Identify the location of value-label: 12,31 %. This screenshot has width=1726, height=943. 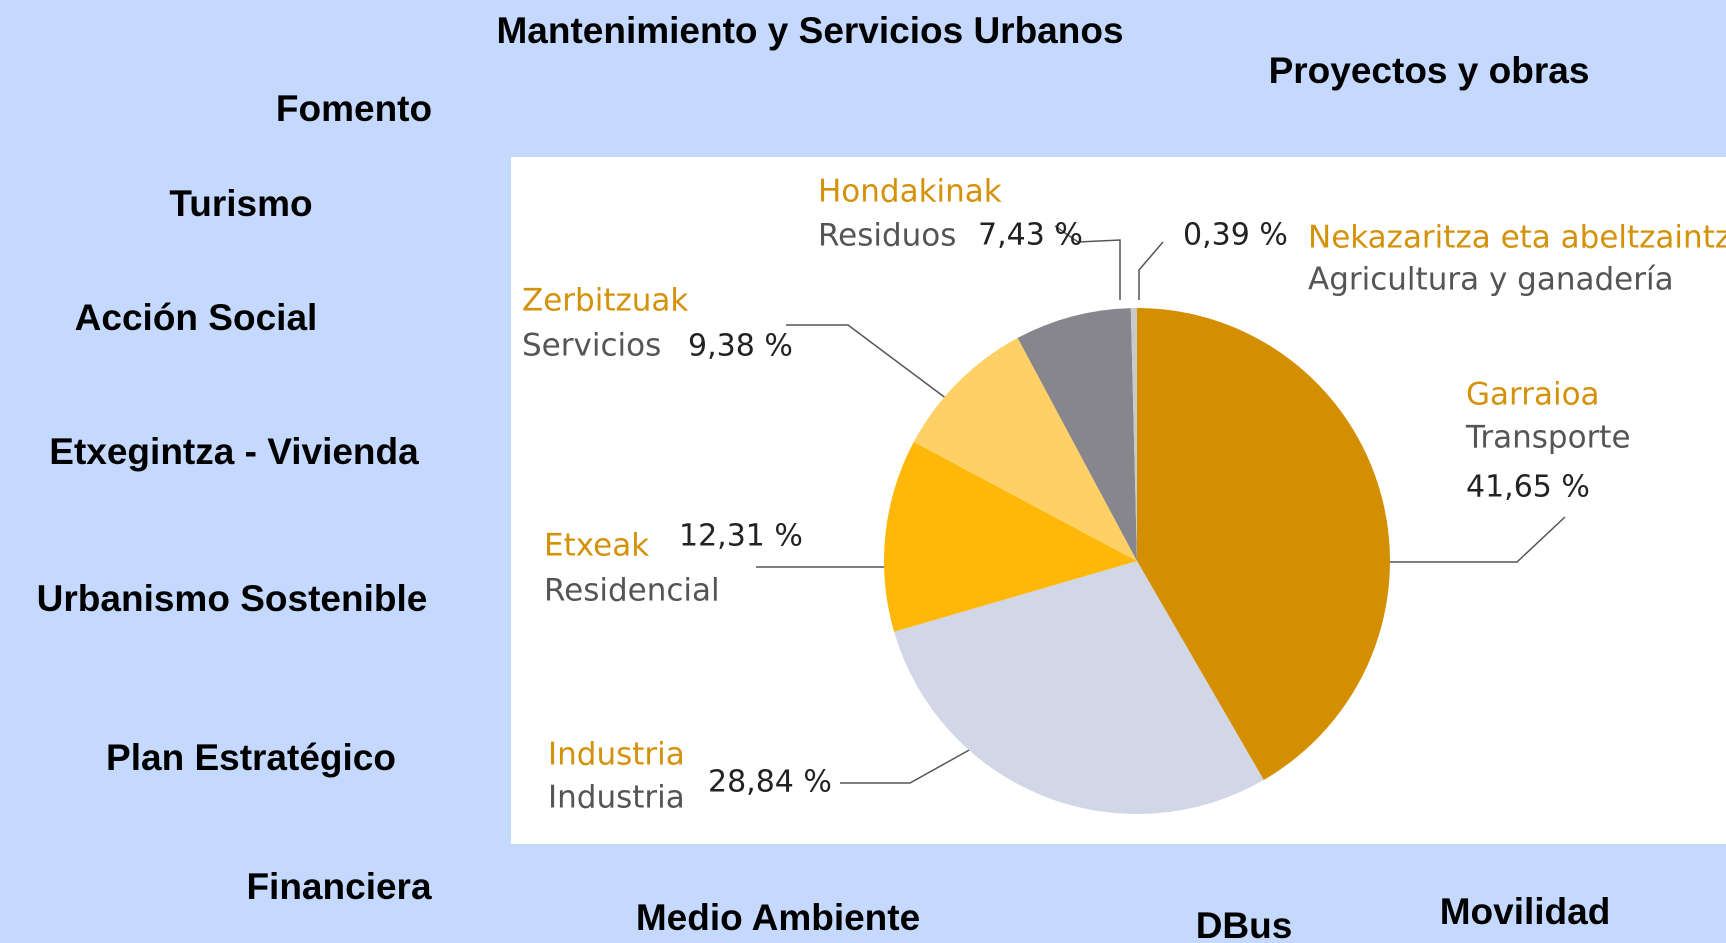
(741, 536).